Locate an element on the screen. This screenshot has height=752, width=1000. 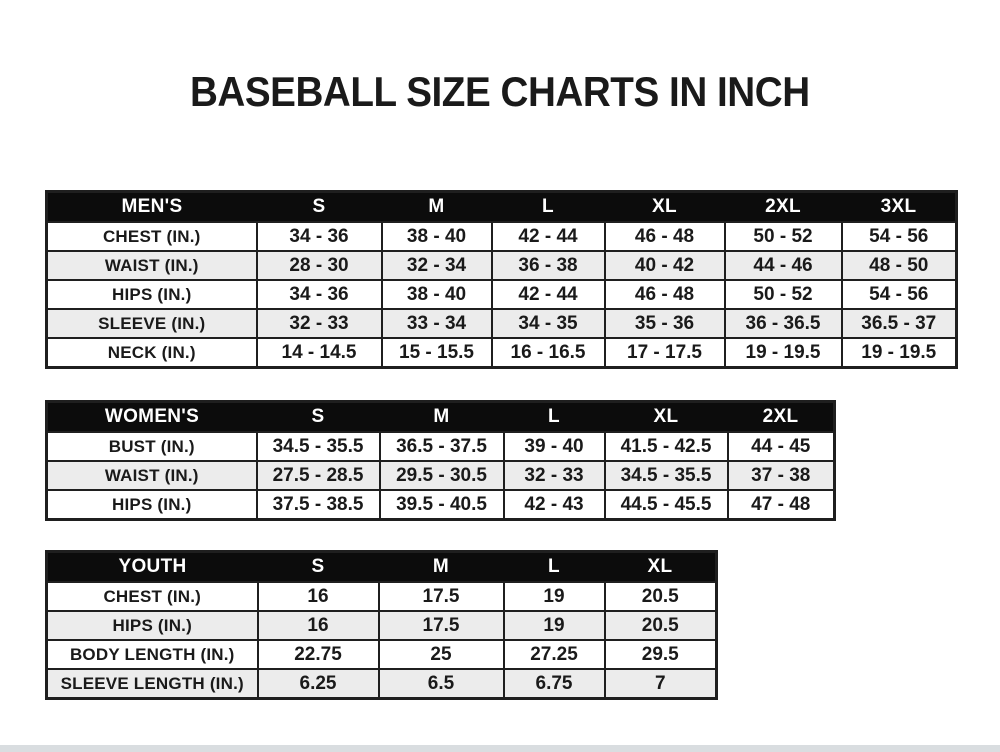
size-cell: 15 - 15.5 is located at coordinates (436, 353).